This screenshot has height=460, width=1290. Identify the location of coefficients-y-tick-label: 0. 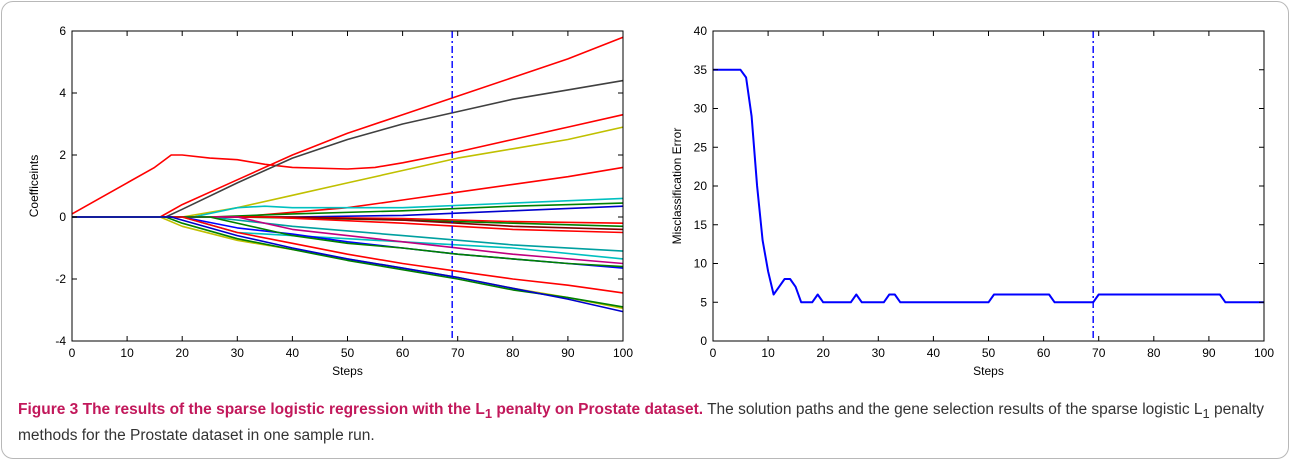
(62, 217).